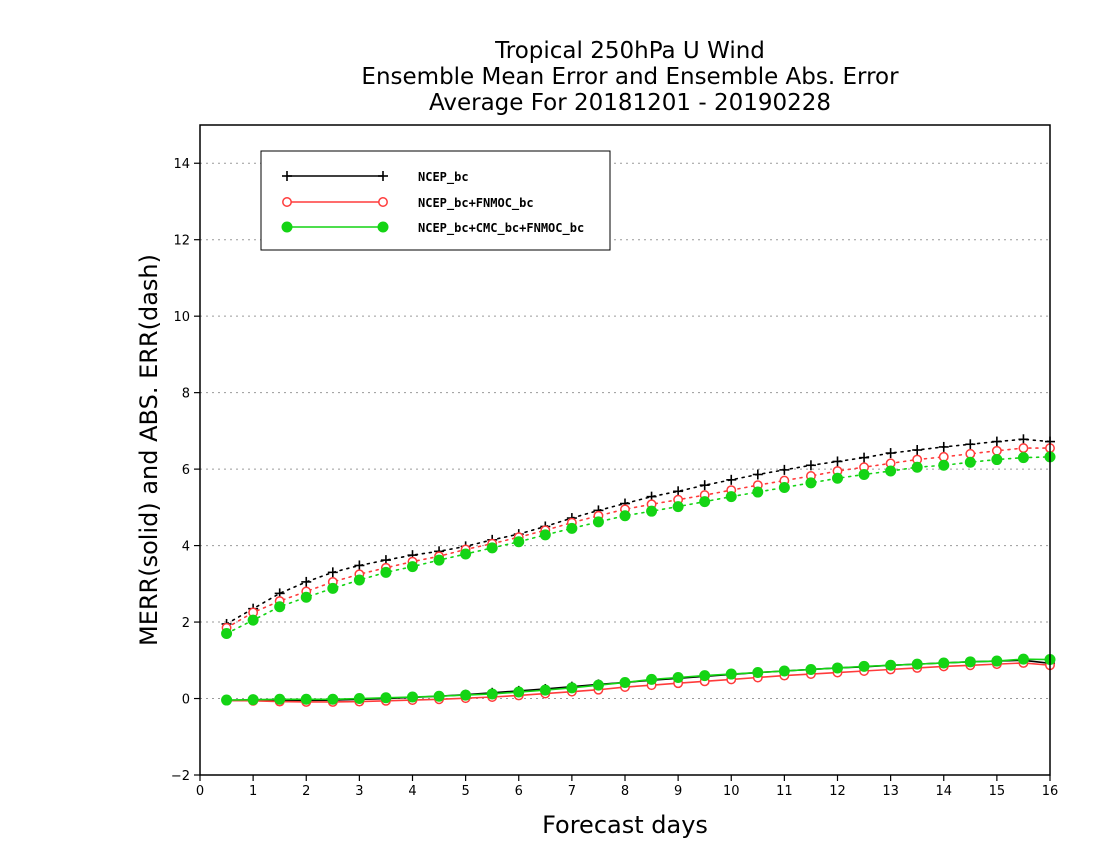  I want to click on y-tick-label: 14, so click(181, 164).